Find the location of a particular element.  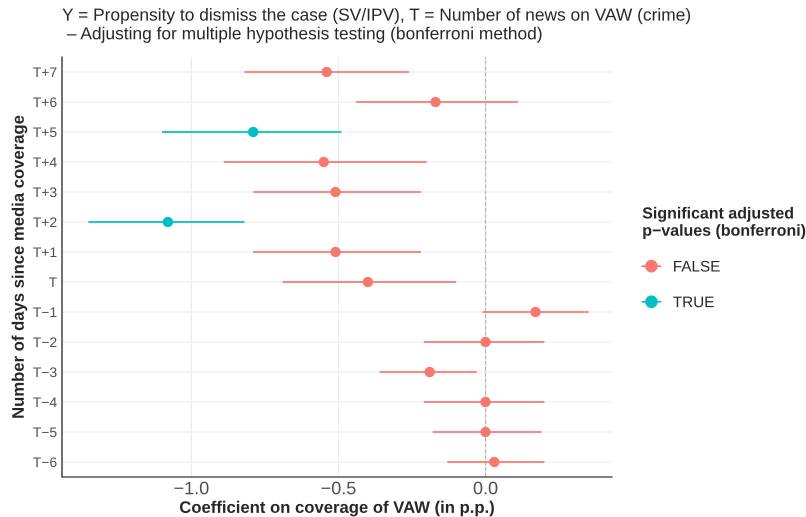

y-tick-label: T−6 is located at coordinates (45, 462).